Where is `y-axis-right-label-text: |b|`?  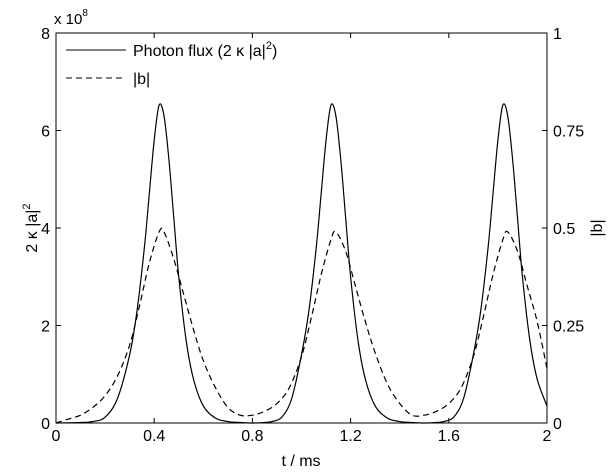
y-axis-right-label-text: |b| is located at coordinates (597, 227).